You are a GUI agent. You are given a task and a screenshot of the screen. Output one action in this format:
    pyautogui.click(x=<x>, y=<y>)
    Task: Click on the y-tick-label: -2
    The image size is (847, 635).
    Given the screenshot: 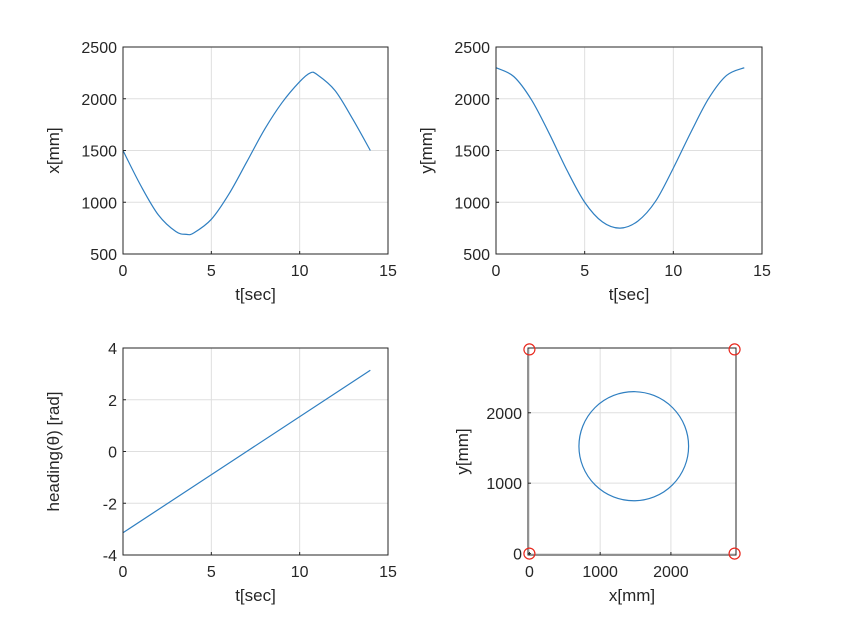 What is the action you would take?
    pyautogui.click(x=110, y=504)
    